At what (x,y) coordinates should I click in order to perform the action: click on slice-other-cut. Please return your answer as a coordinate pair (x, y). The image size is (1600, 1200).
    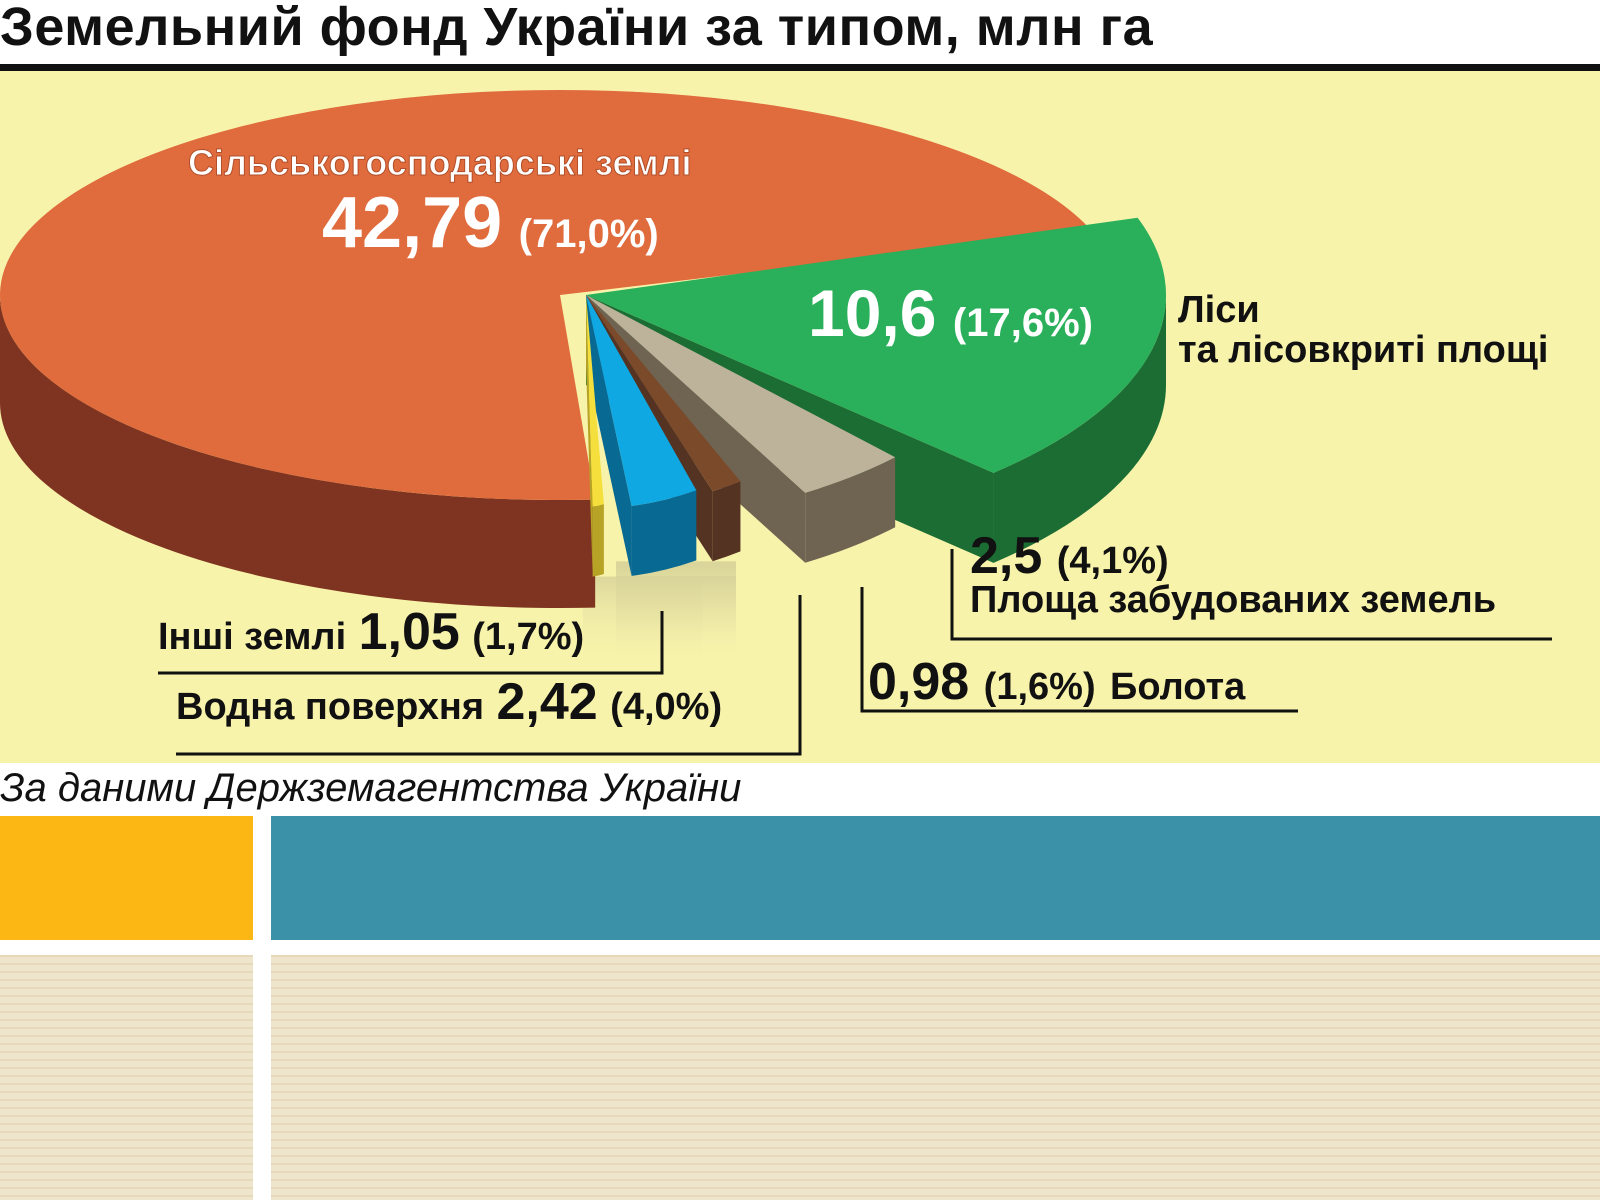
    Looking at the image, I should click on (589, 436).